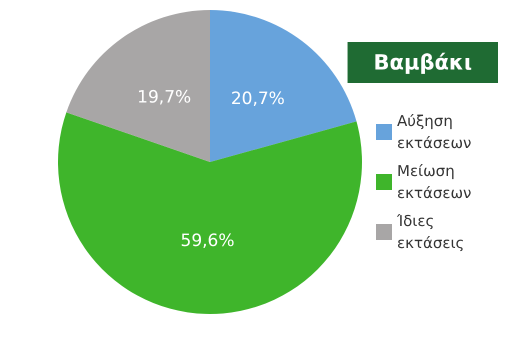 The width and height of the screenshot is (510, 350). What do you see at coordinates (434, 132) in the screenshot?
I see `legend-label: Αύξηση εκτάσεων` at bounding box center [434, 132].